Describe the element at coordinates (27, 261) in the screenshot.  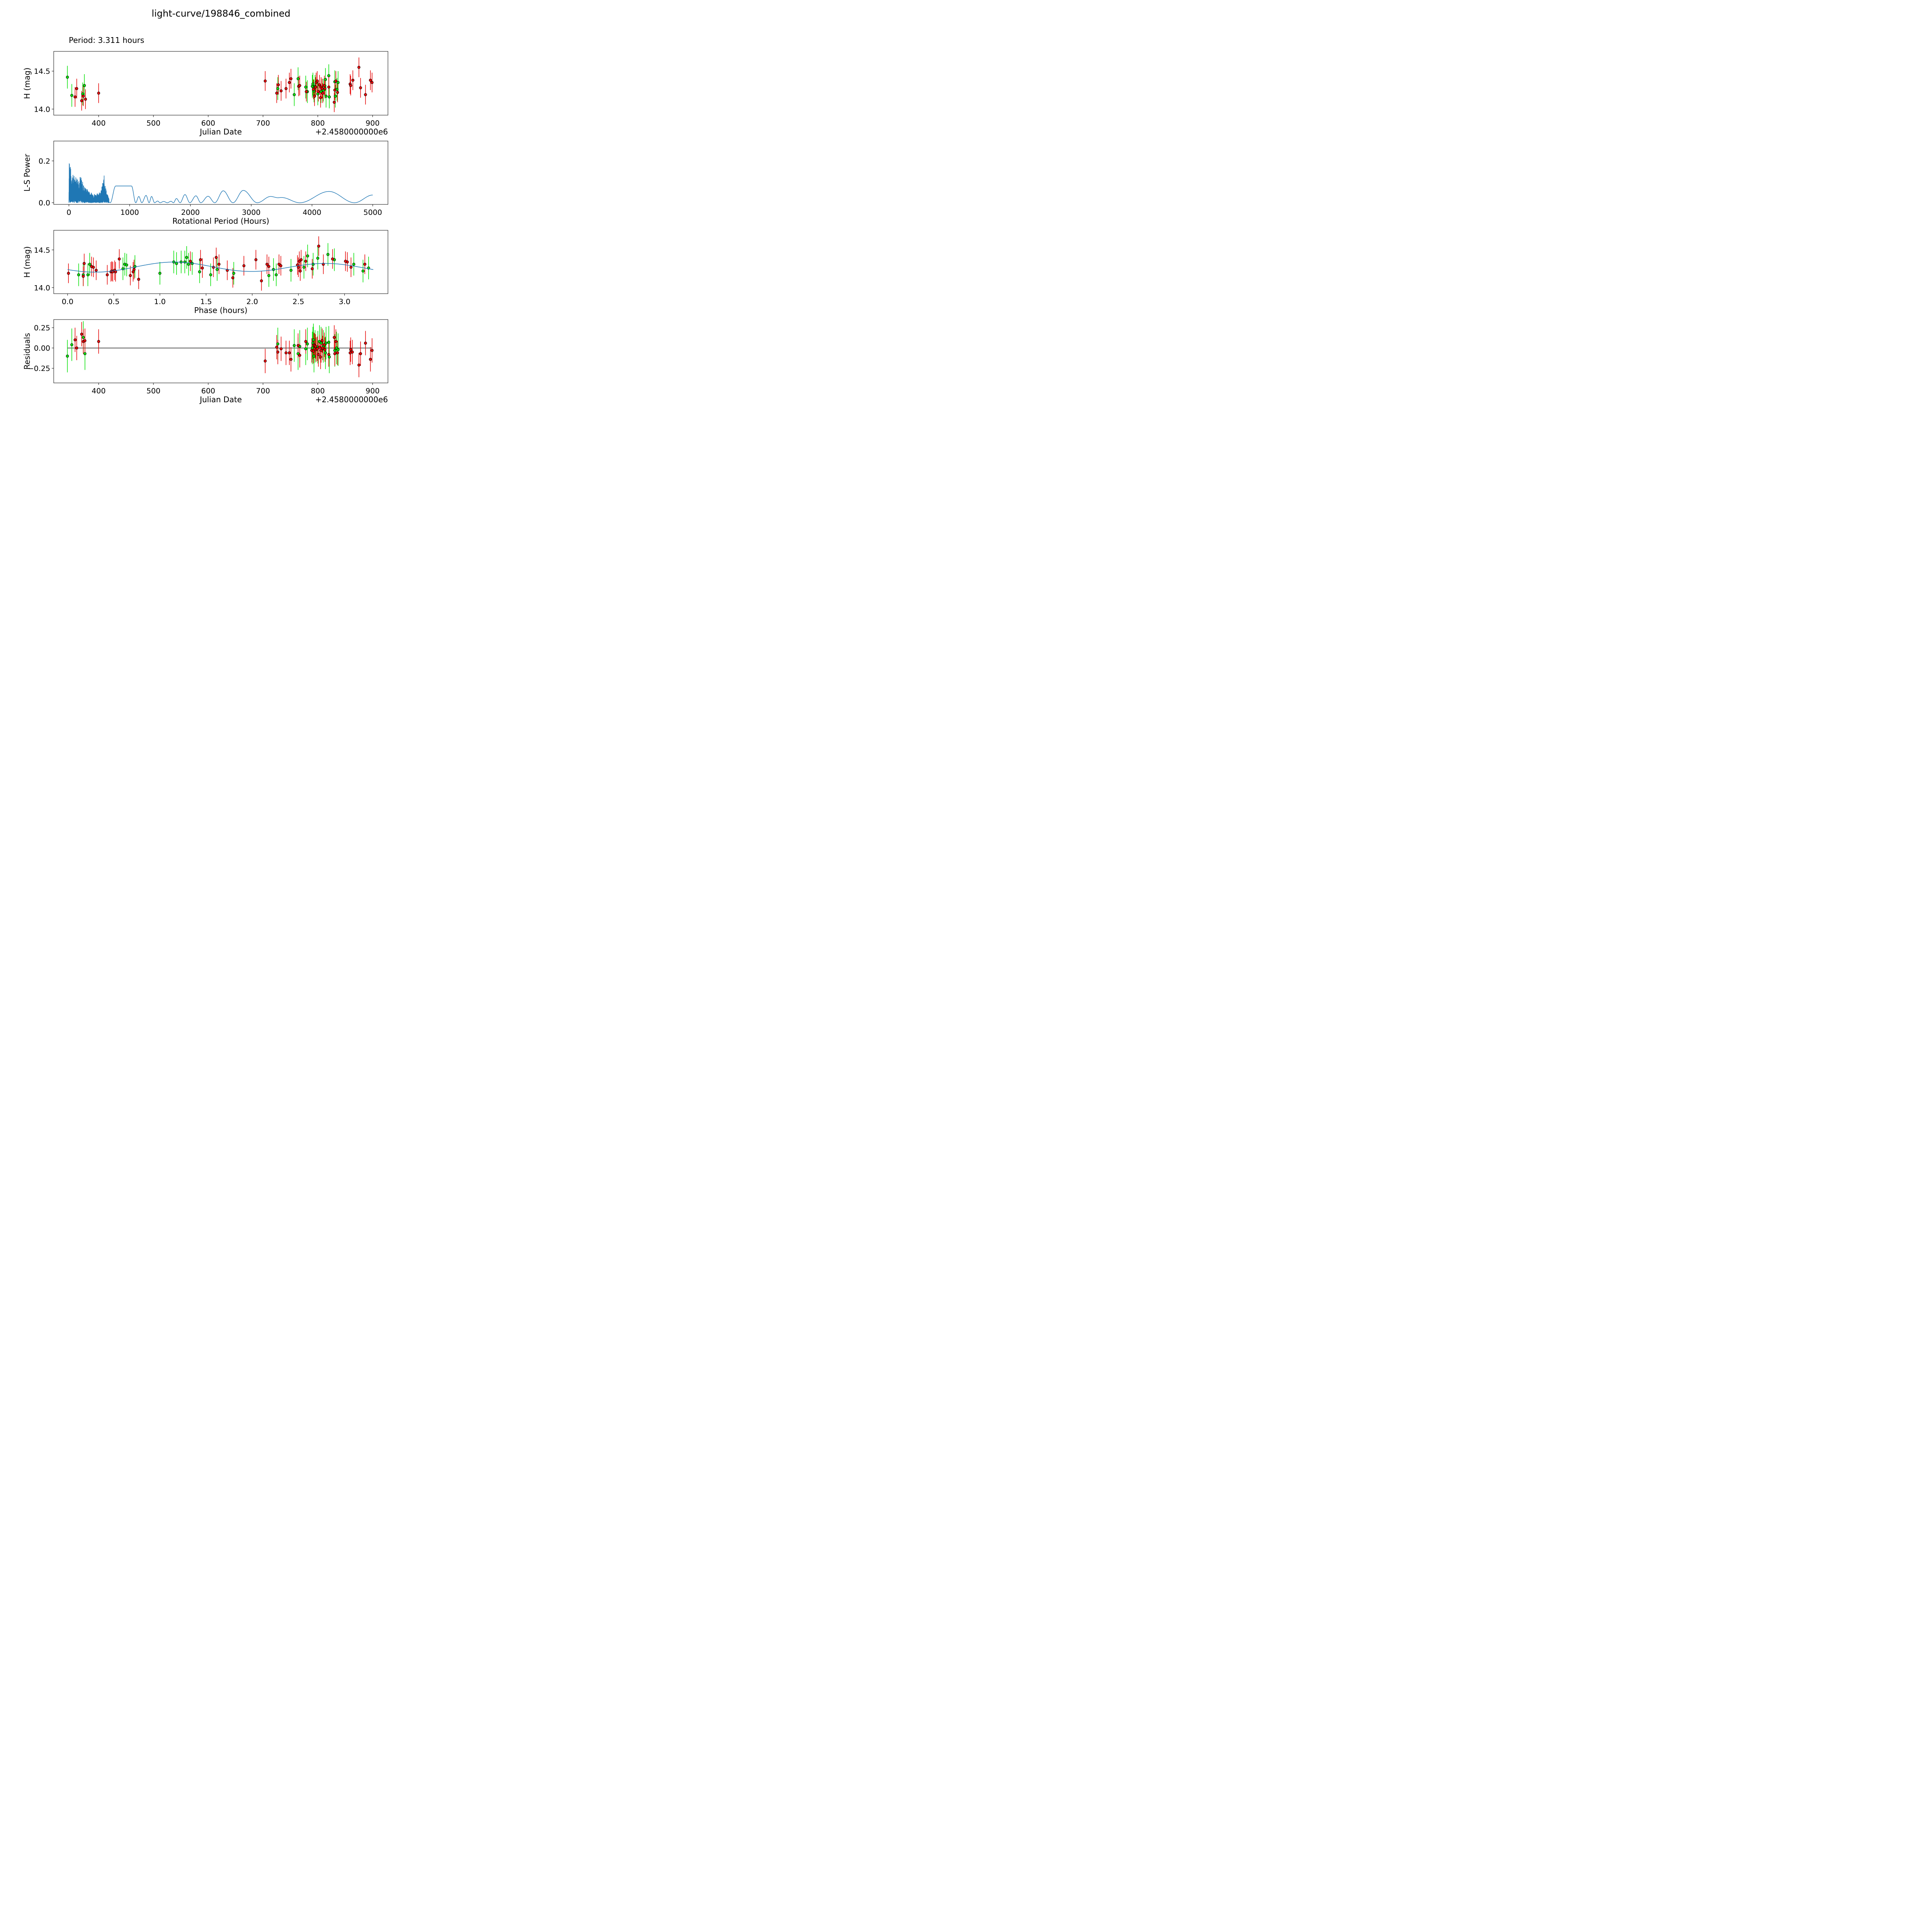
I see `y-axis-label: H (mag)` at that location.